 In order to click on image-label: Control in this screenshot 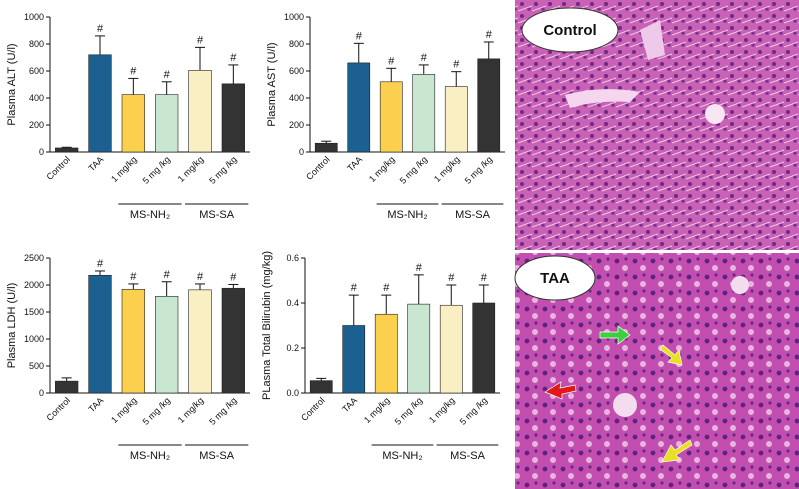, I will do `click(569, 30)`.